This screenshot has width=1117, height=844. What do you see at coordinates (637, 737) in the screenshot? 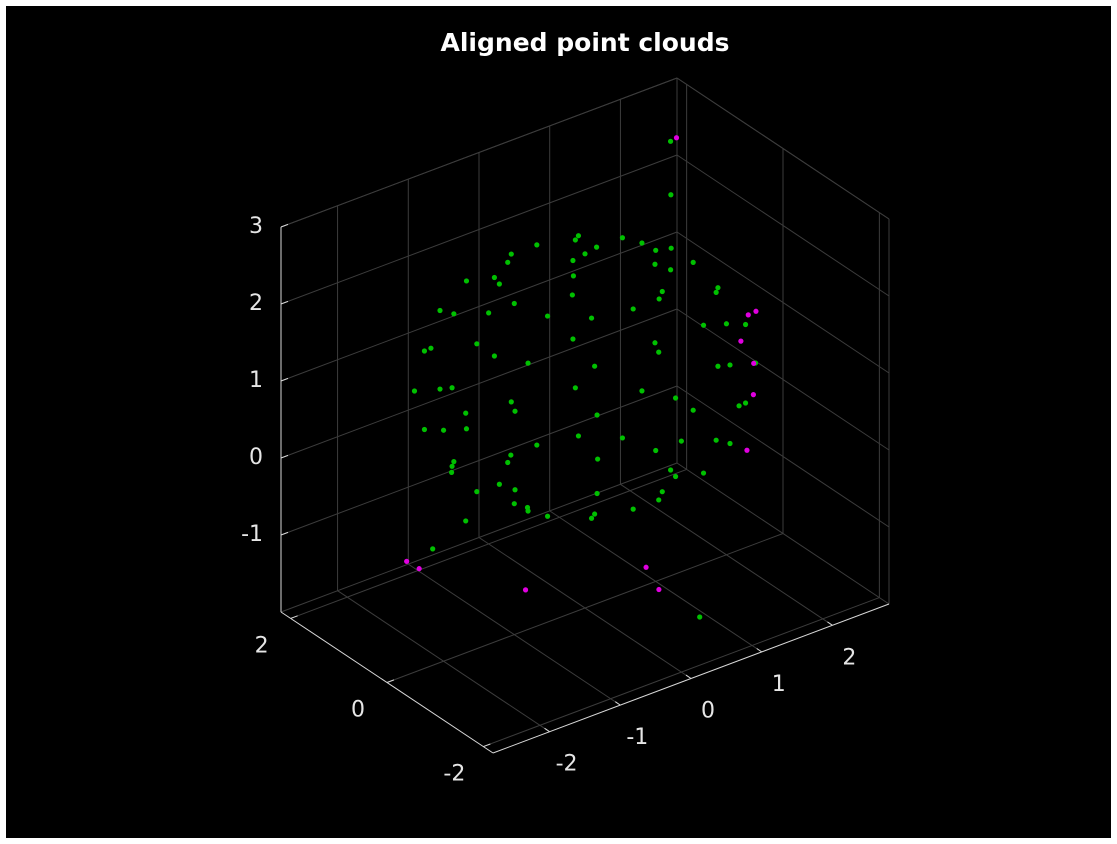
I see `x-tick-label: -1` at bounding box center [637, 737].